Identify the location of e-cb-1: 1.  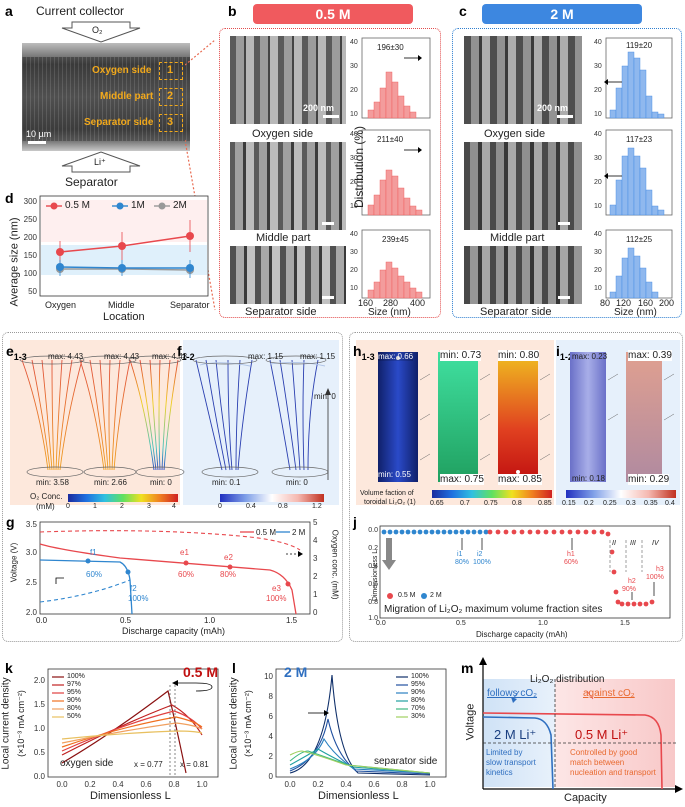
(95, 506).